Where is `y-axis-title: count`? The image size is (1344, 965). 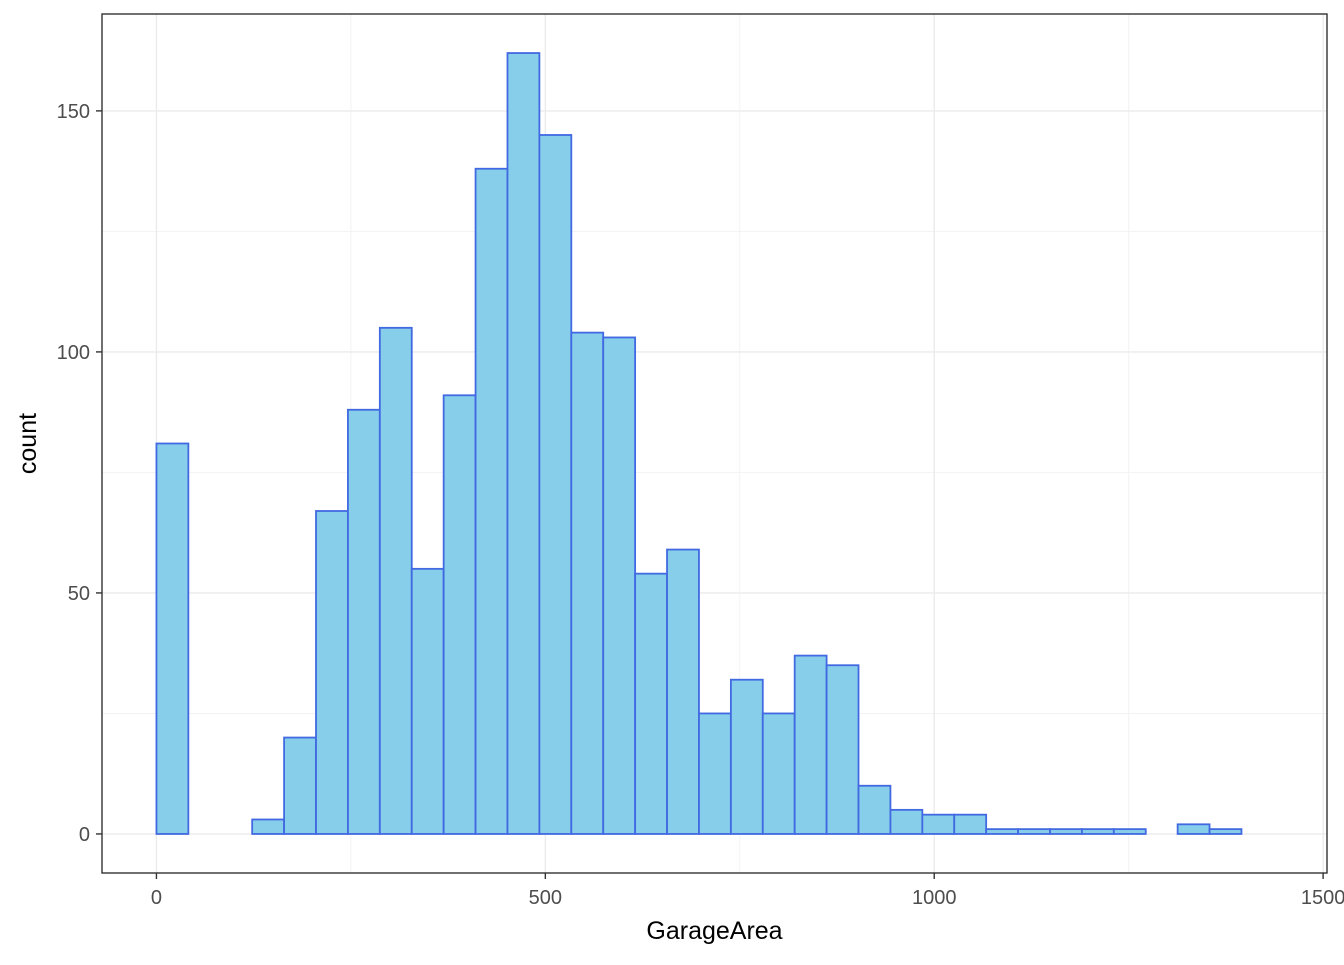
y-axis-title: count is located at coordinates (28, 443).